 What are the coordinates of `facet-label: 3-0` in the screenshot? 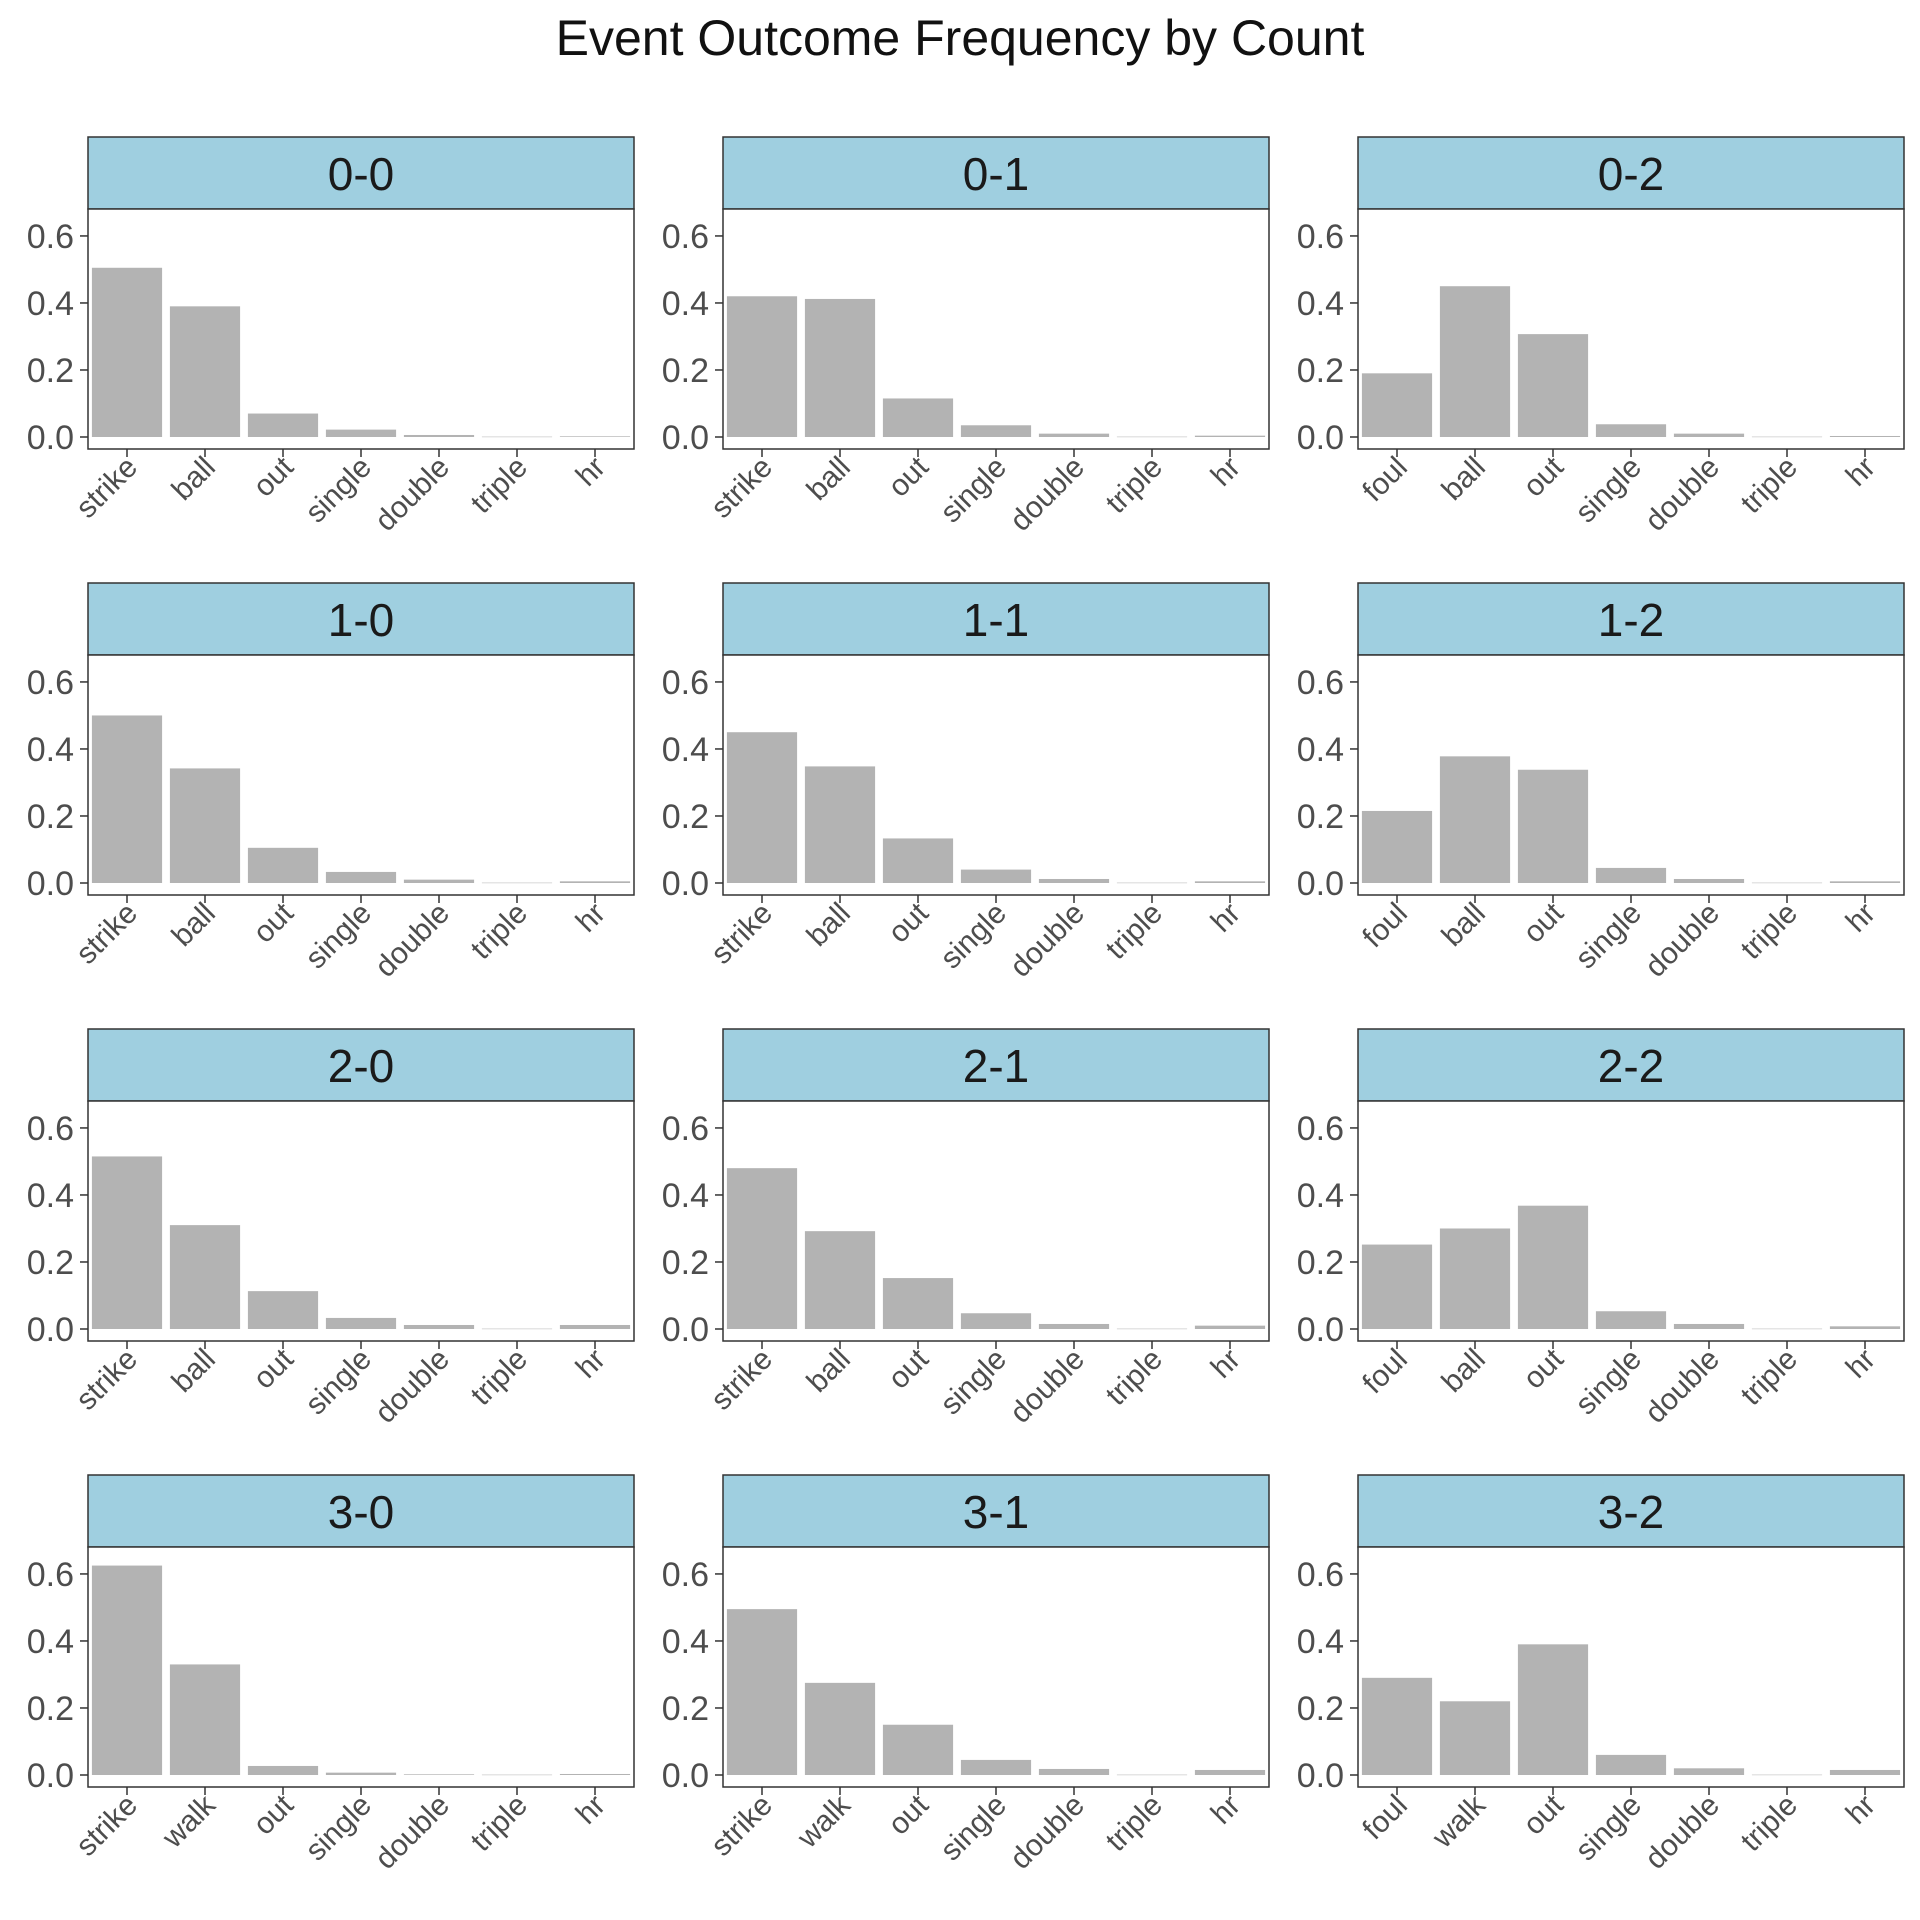 It's located at (361, 1512).